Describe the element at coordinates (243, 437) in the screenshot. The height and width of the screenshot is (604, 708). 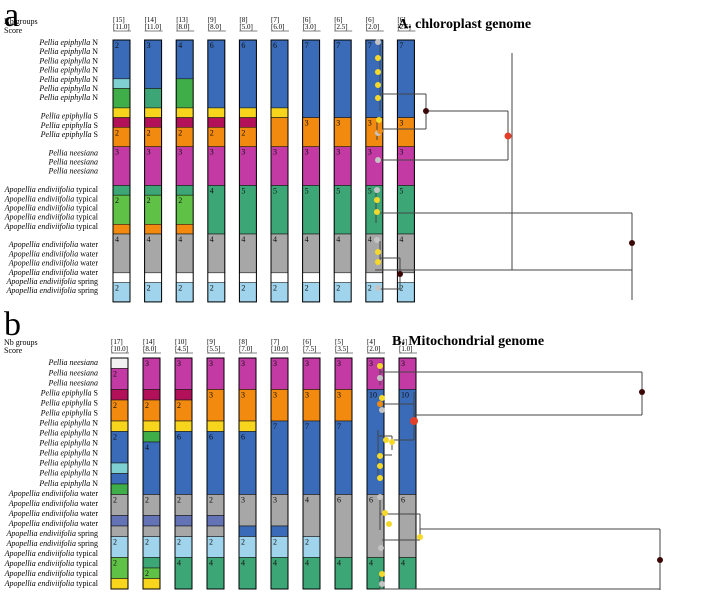
I see `partition-group-number: 6` at that location.